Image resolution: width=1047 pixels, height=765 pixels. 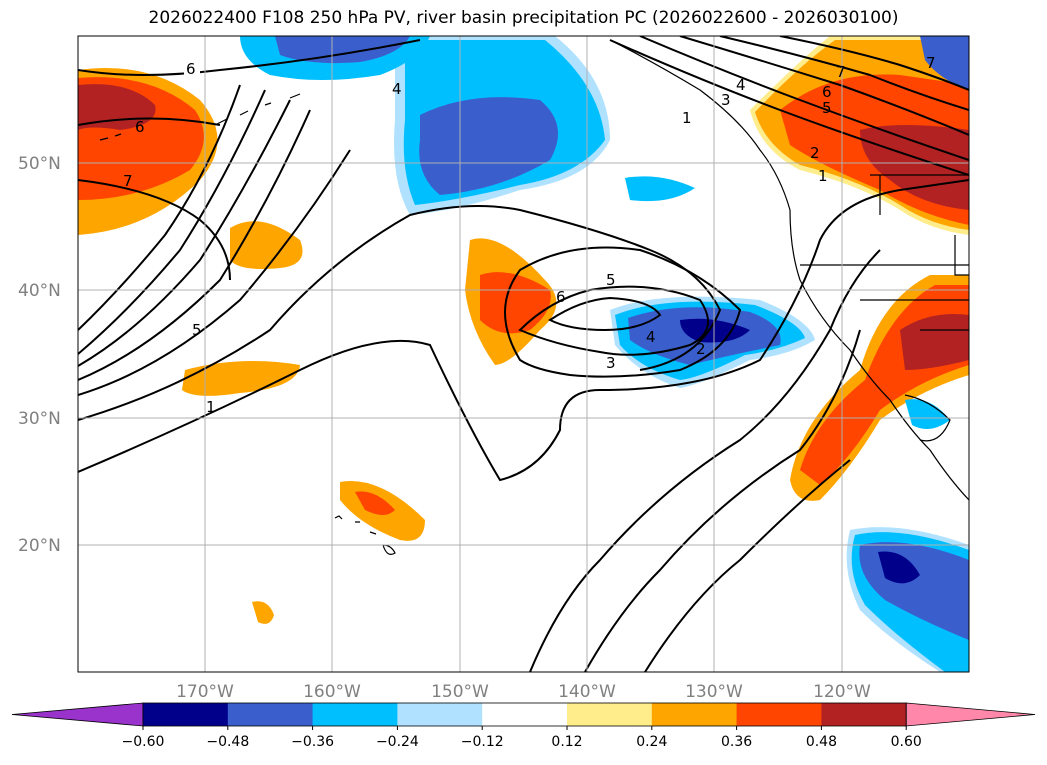 I want to click on colorbar-tick-label: 0.48, so click(x=821, y=742).